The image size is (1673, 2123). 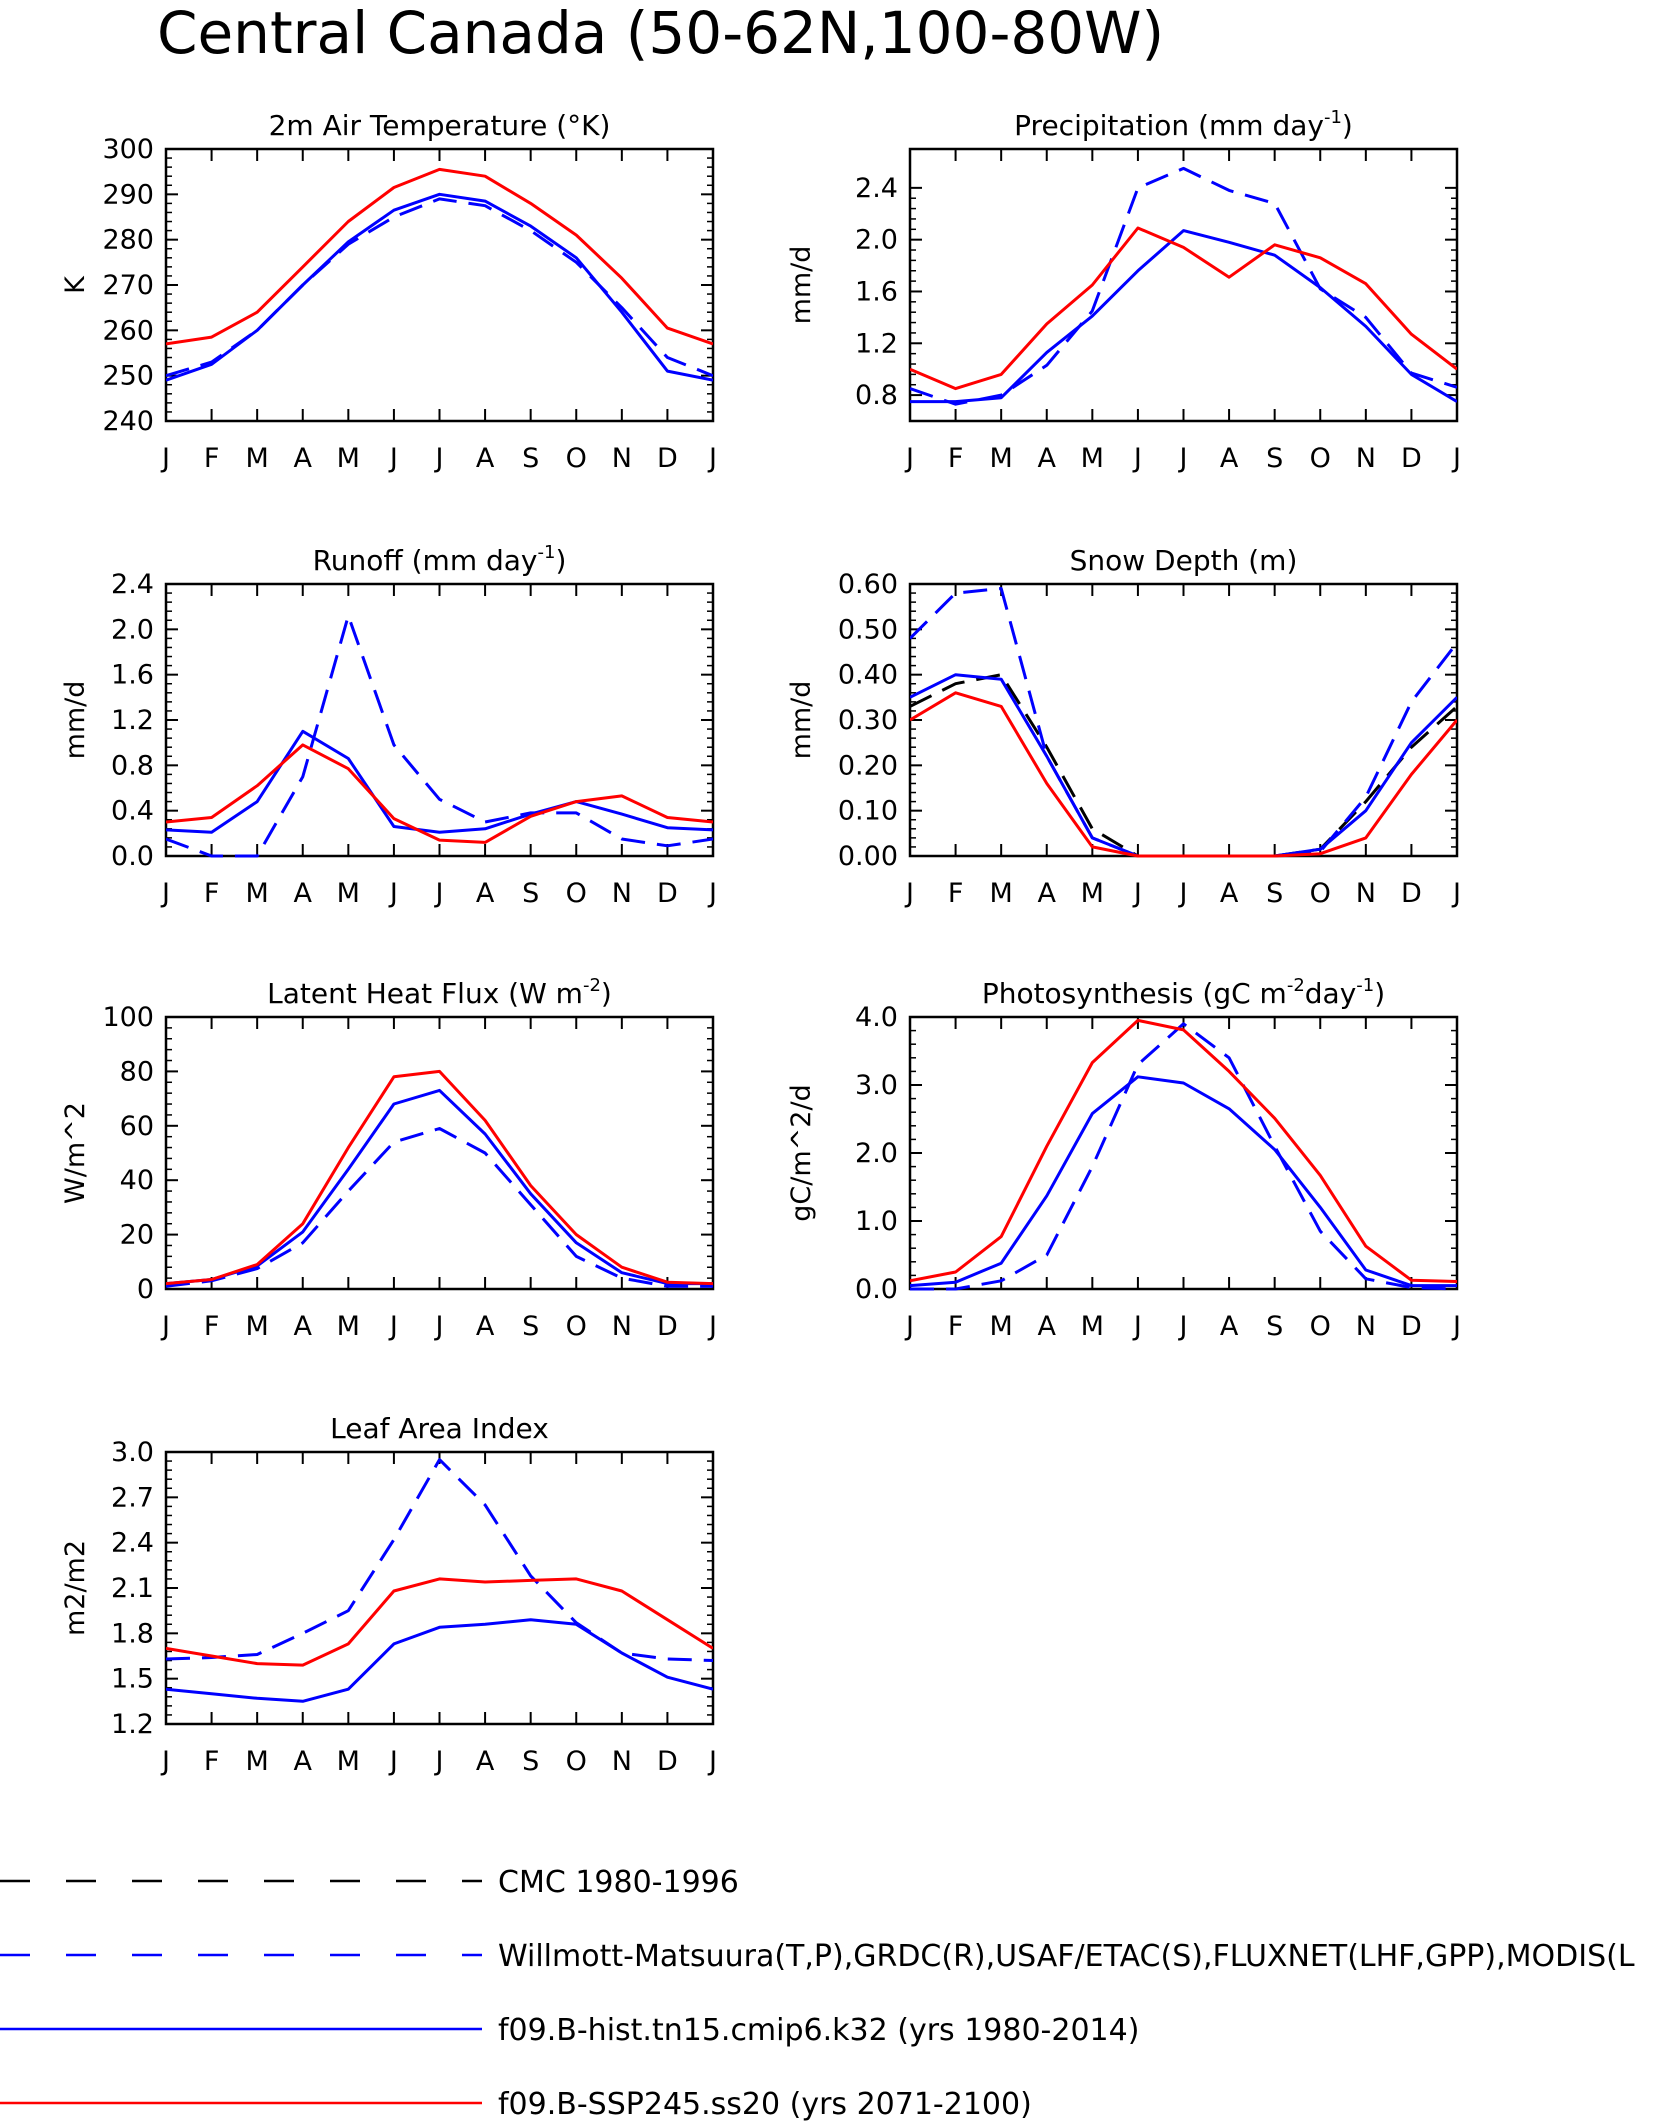 What do you see at coordinates (801, 1152) in the screenshot?
I see `y-axis-label: gC/m^2/d` at bounding box center [801, 1152].